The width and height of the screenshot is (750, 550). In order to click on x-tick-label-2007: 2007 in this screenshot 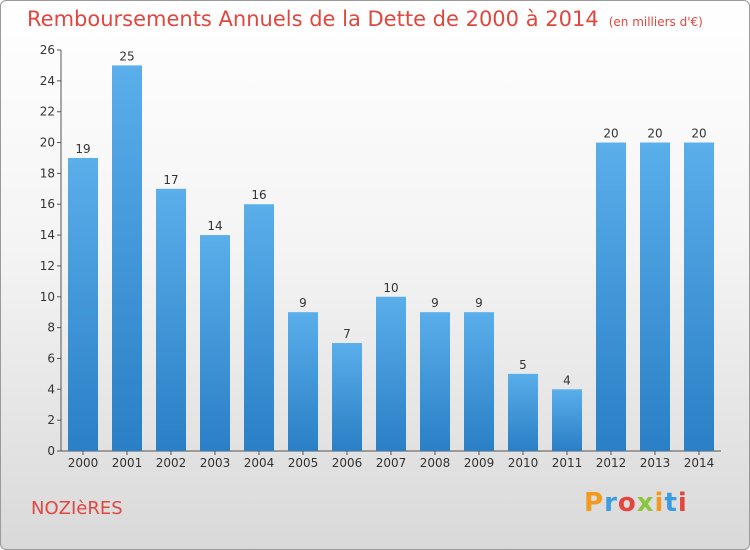, I will do `click(391, 463)`.